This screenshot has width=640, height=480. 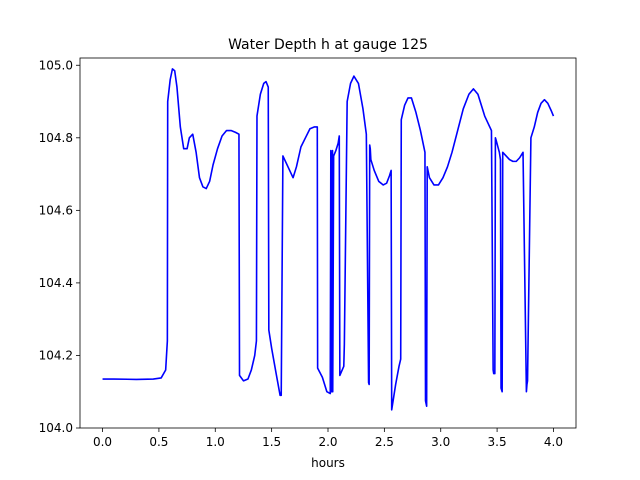 I want to click on y-tick-label: 104.2, so click(x=56, y=355).